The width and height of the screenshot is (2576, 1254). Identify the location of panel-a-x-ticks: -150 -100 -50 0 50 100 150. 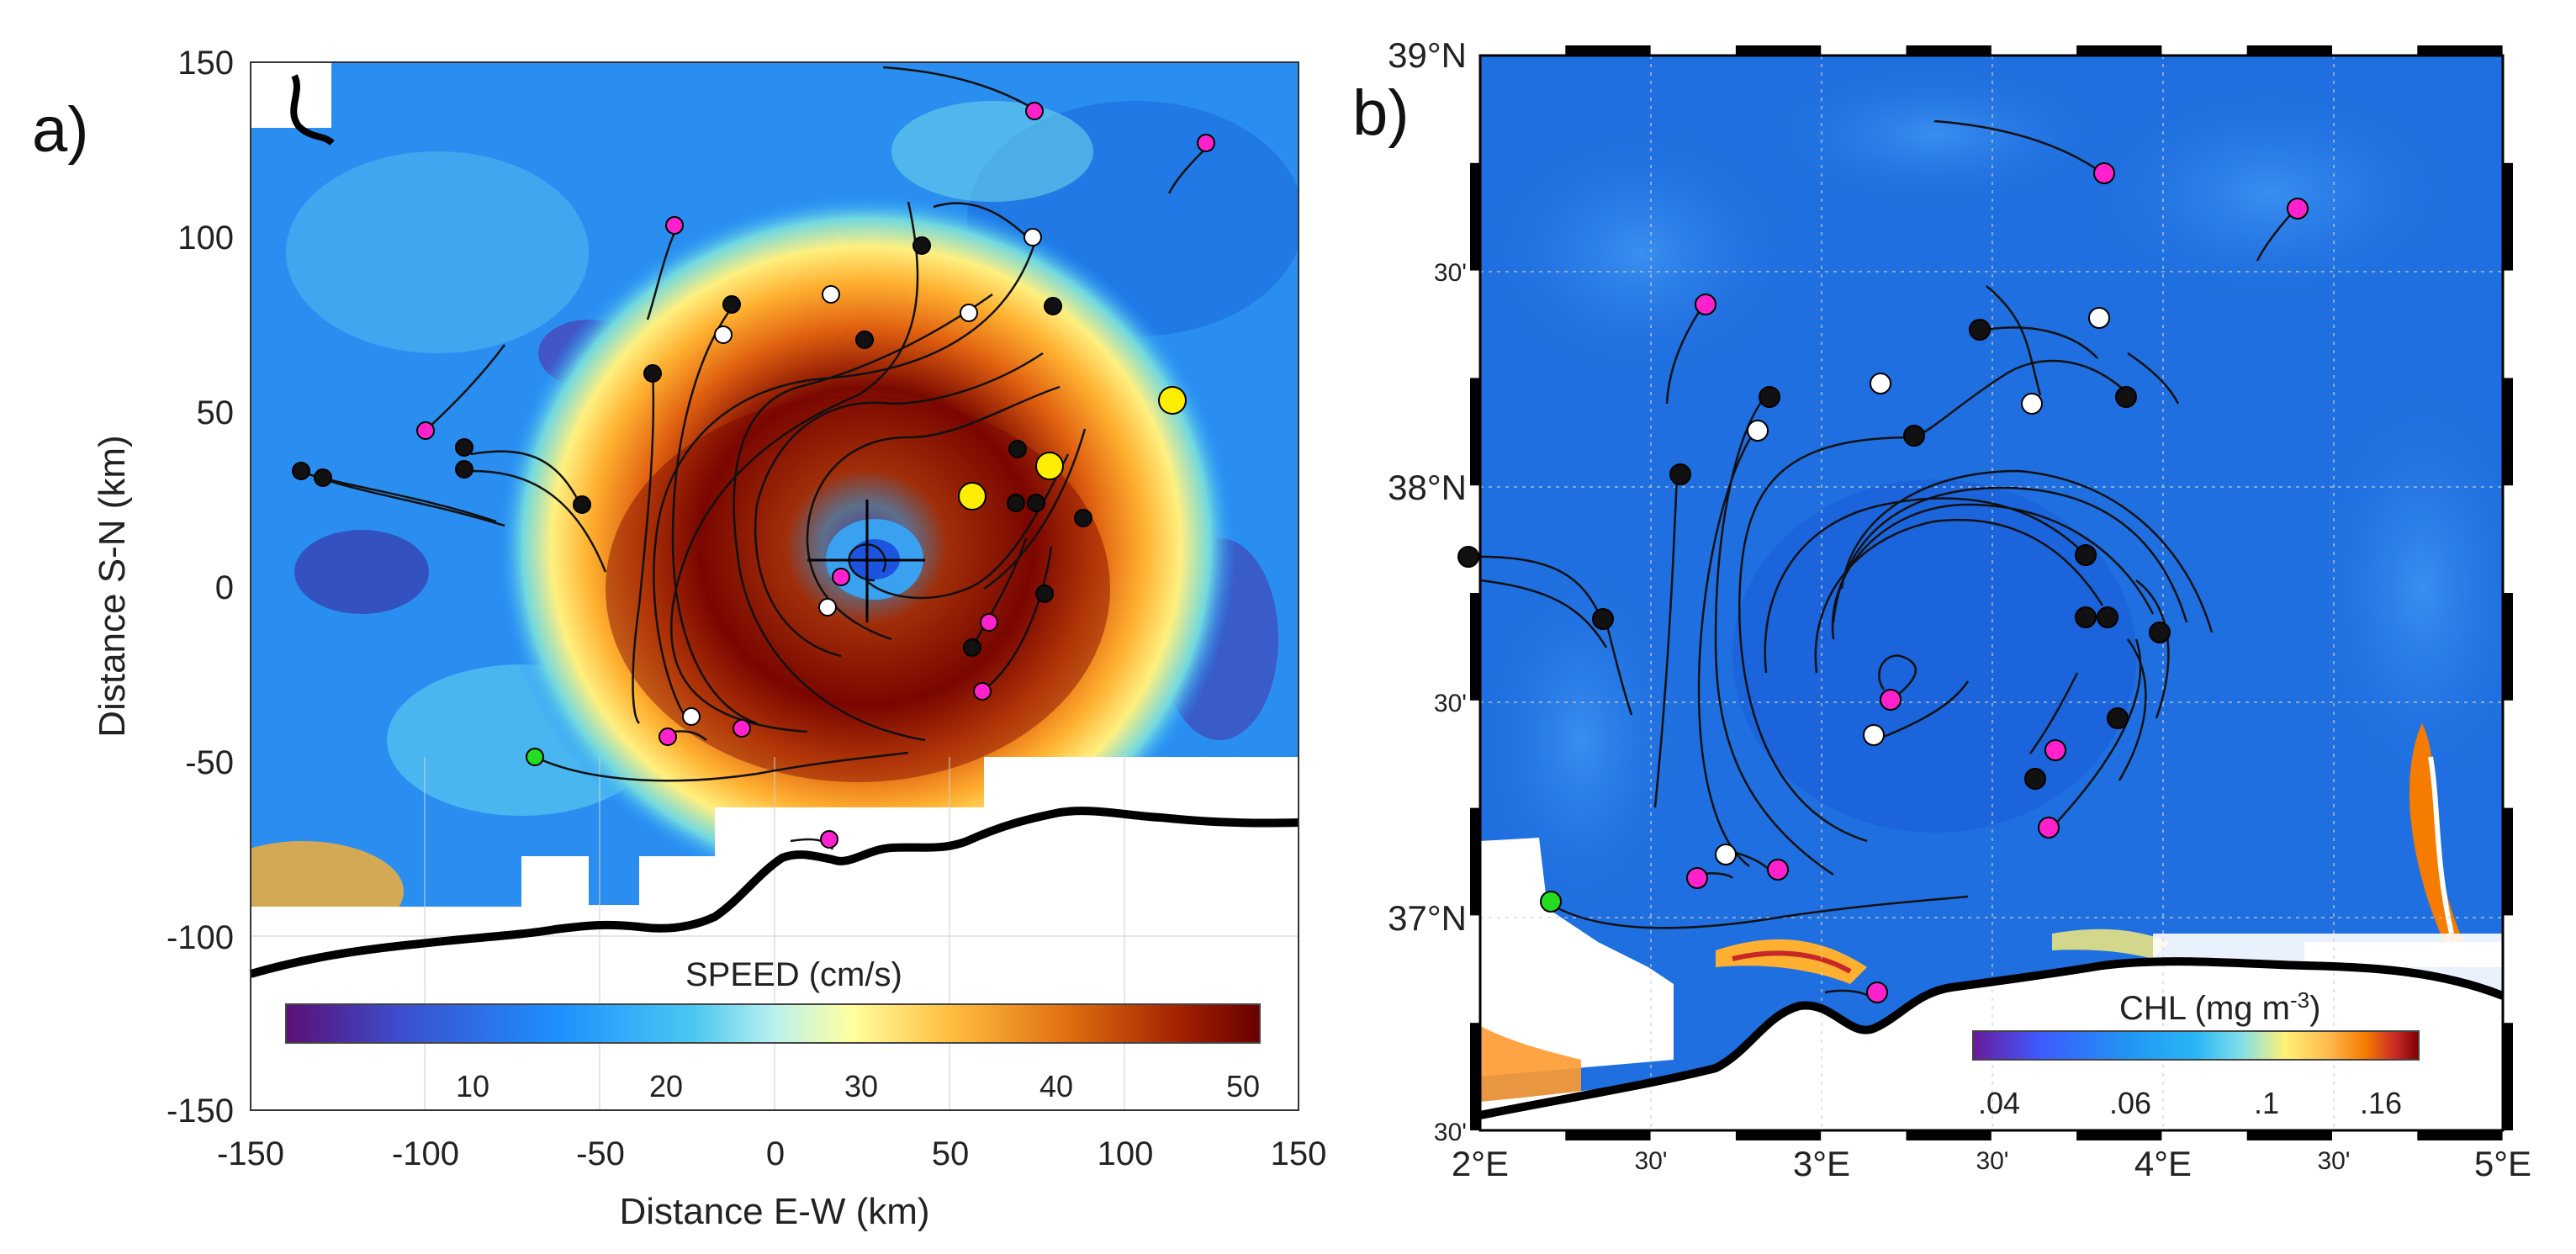
(771, 1153).